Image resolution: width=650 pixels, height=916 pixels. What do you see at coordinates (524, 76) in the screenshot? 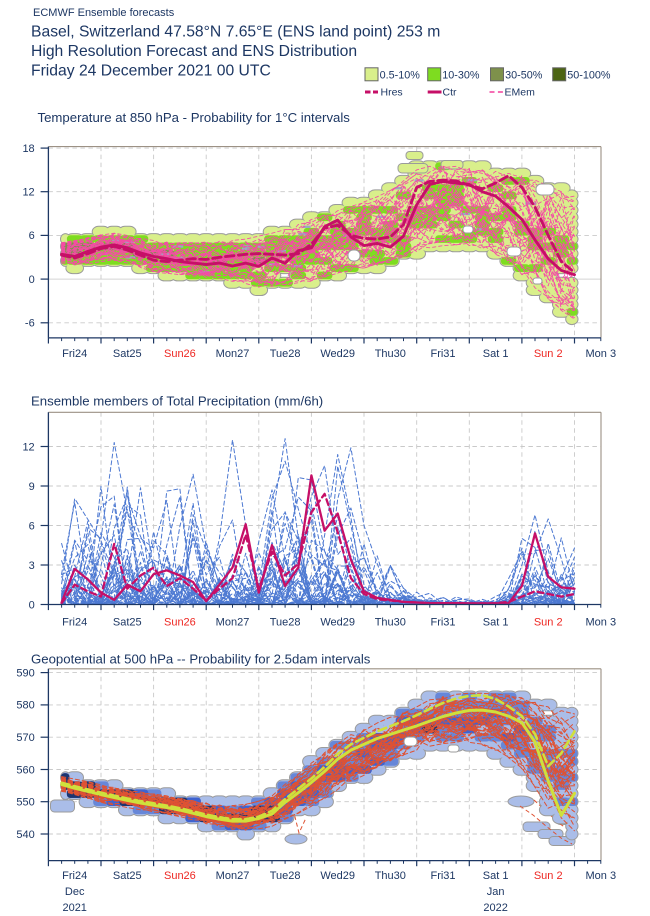
I see `svg-text: 30-50%` at bounding box center [524, 76].